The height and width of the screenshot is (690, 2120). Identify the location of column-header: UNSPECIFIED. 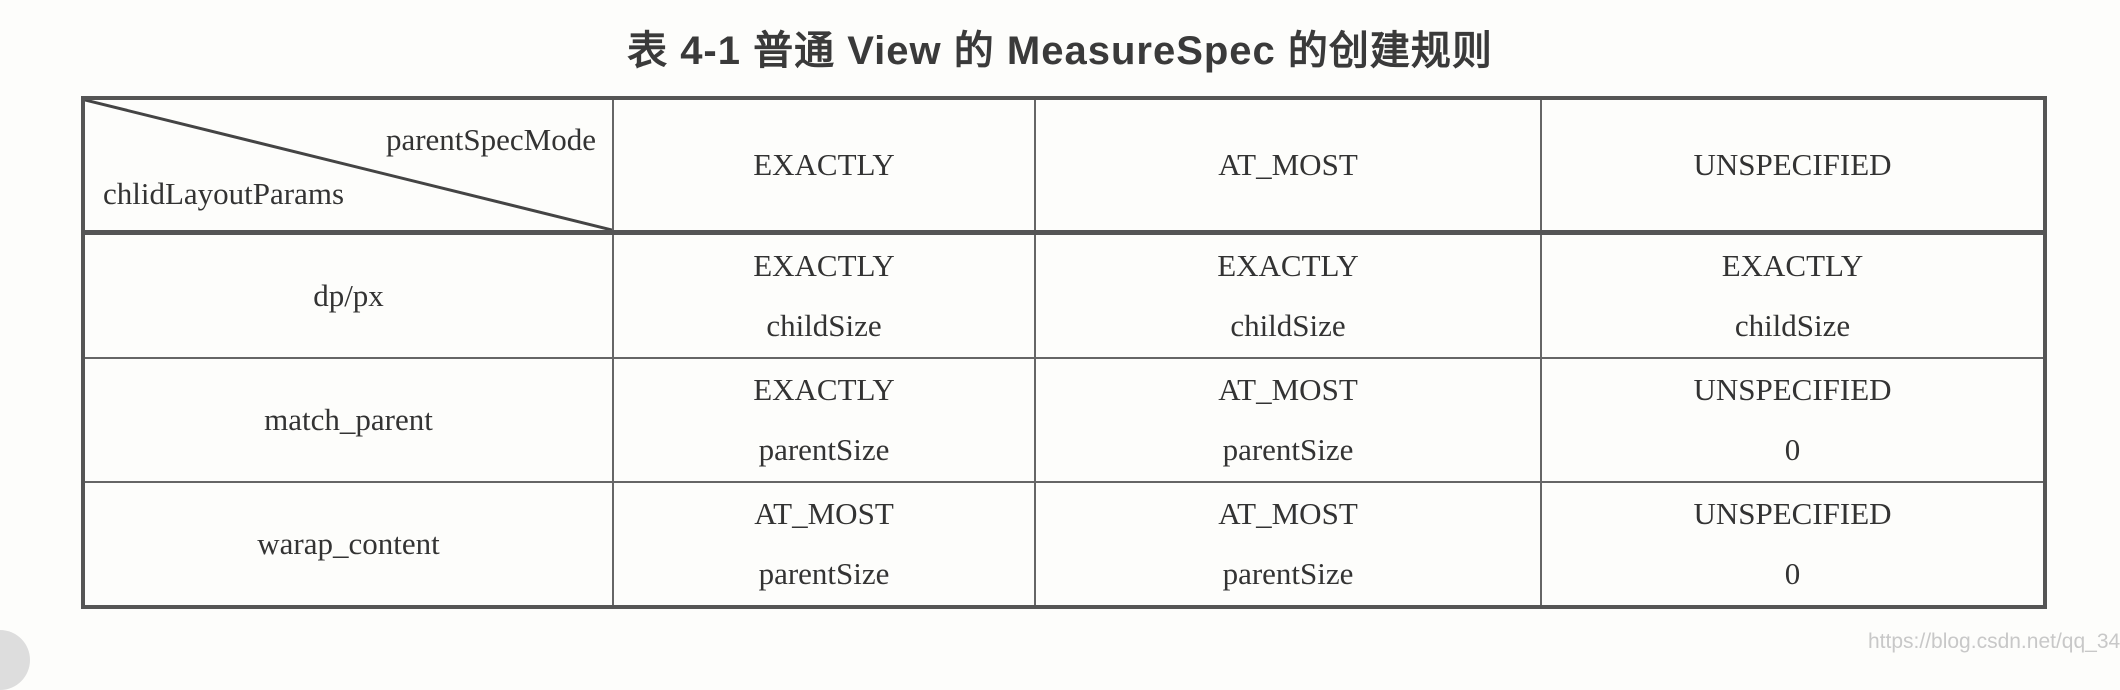
(1793, 166).